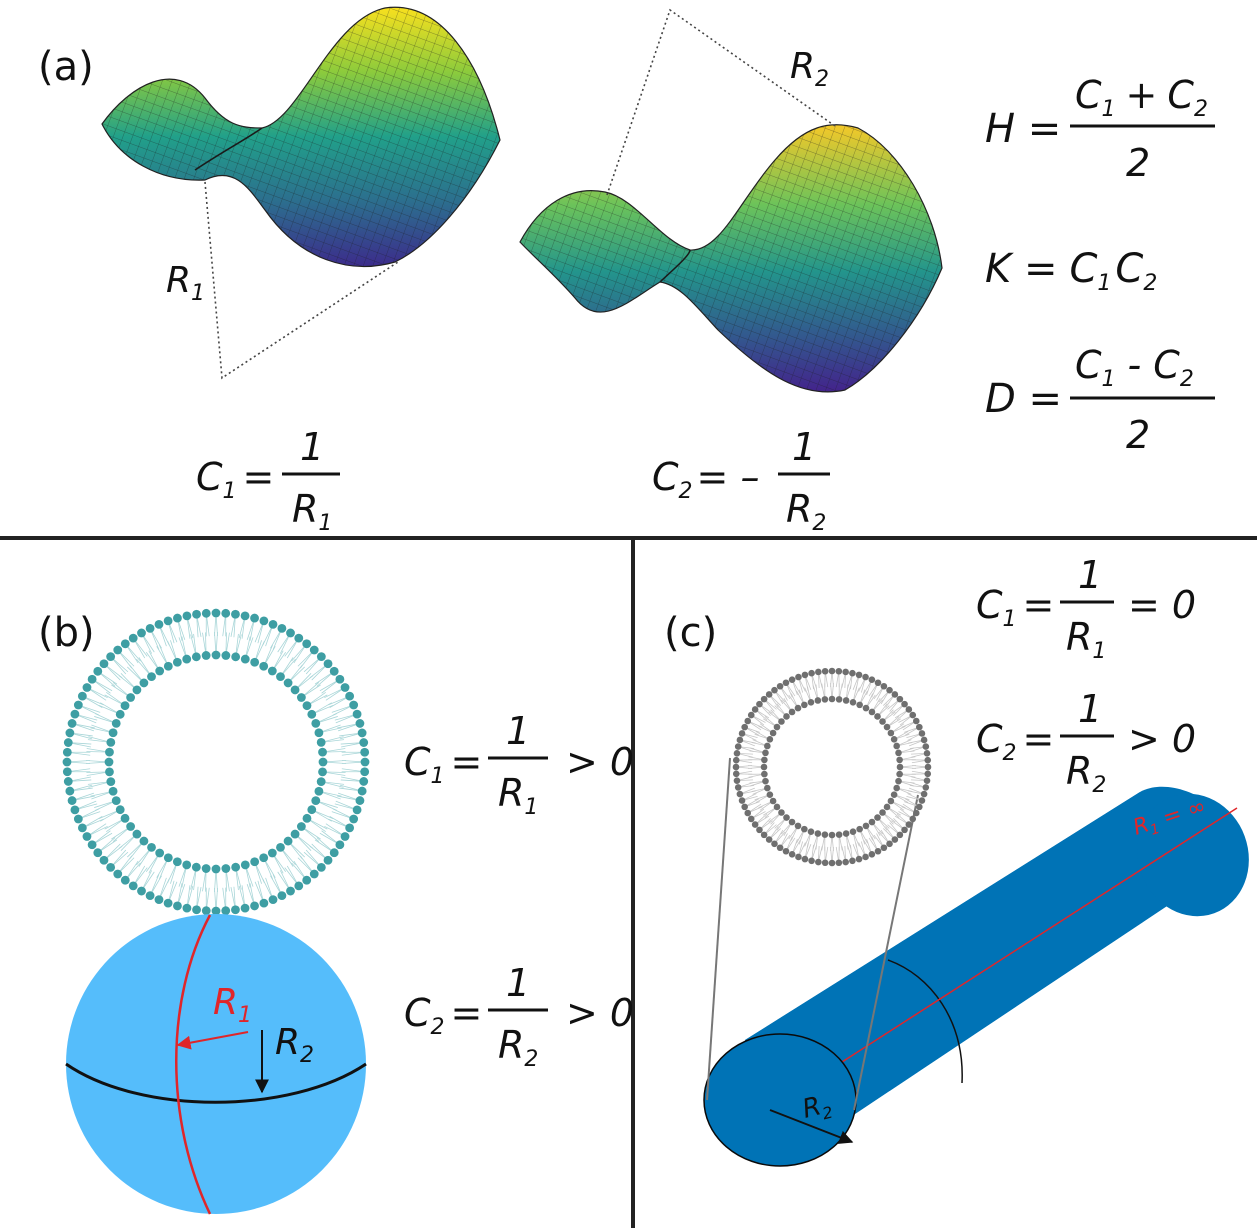 The image size is (1257, 1228). What do you see at coordinates (600, 1013) in the screenshot?
I see `svg-text: > 0` at bounding box center [600, 1013].